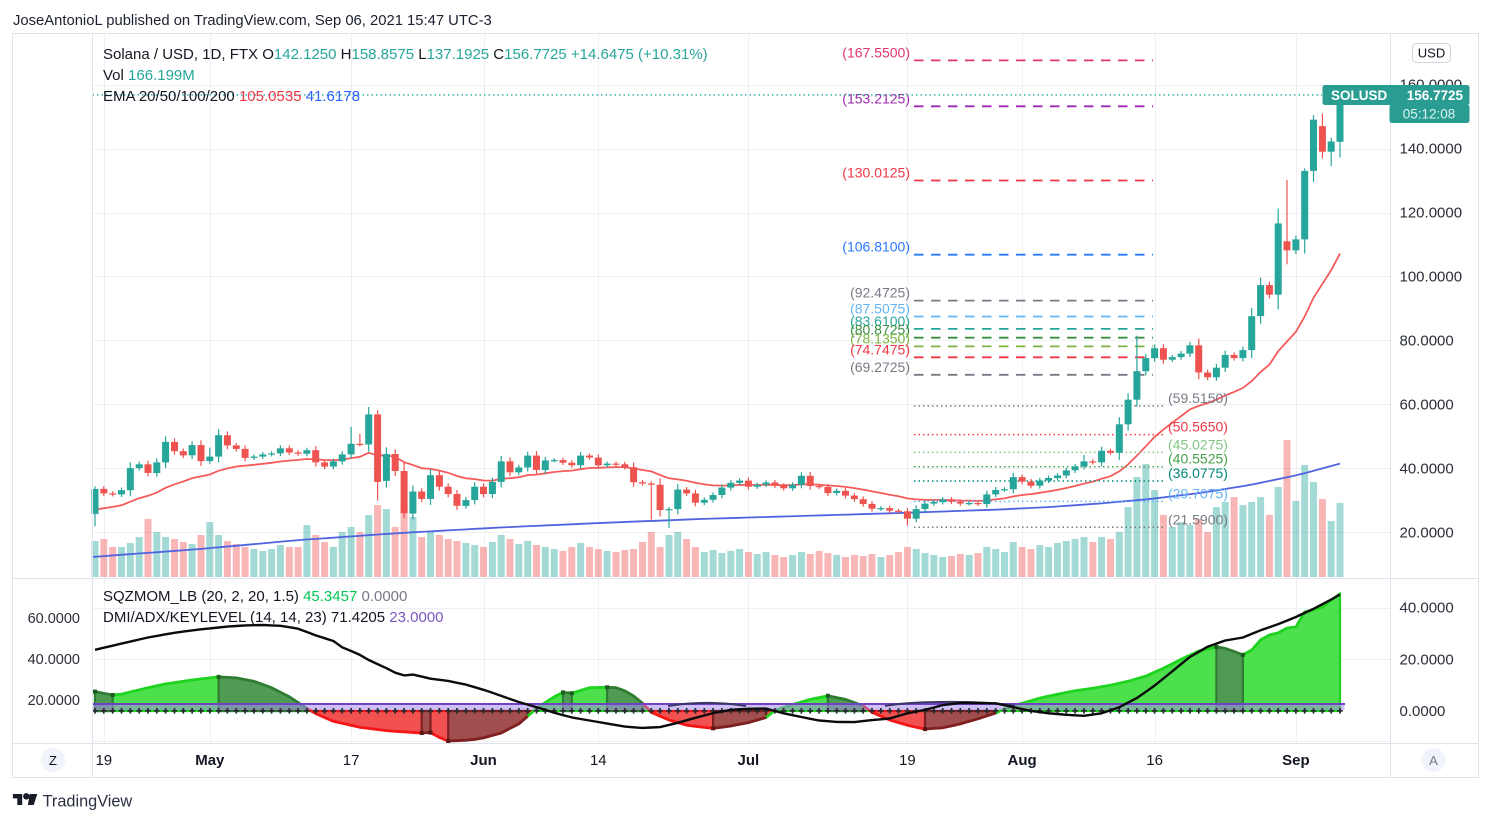  I want to click on svg-text: Sep, so click(1296, 760).